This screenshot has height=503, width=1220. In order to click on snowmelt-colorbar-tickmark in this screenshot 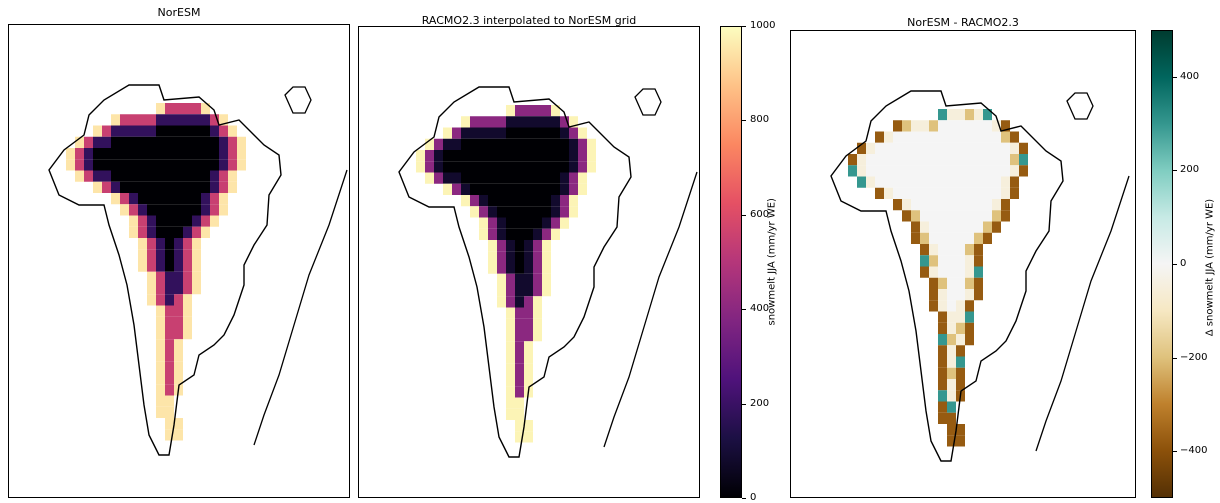, I will do `click(744, 215)`.